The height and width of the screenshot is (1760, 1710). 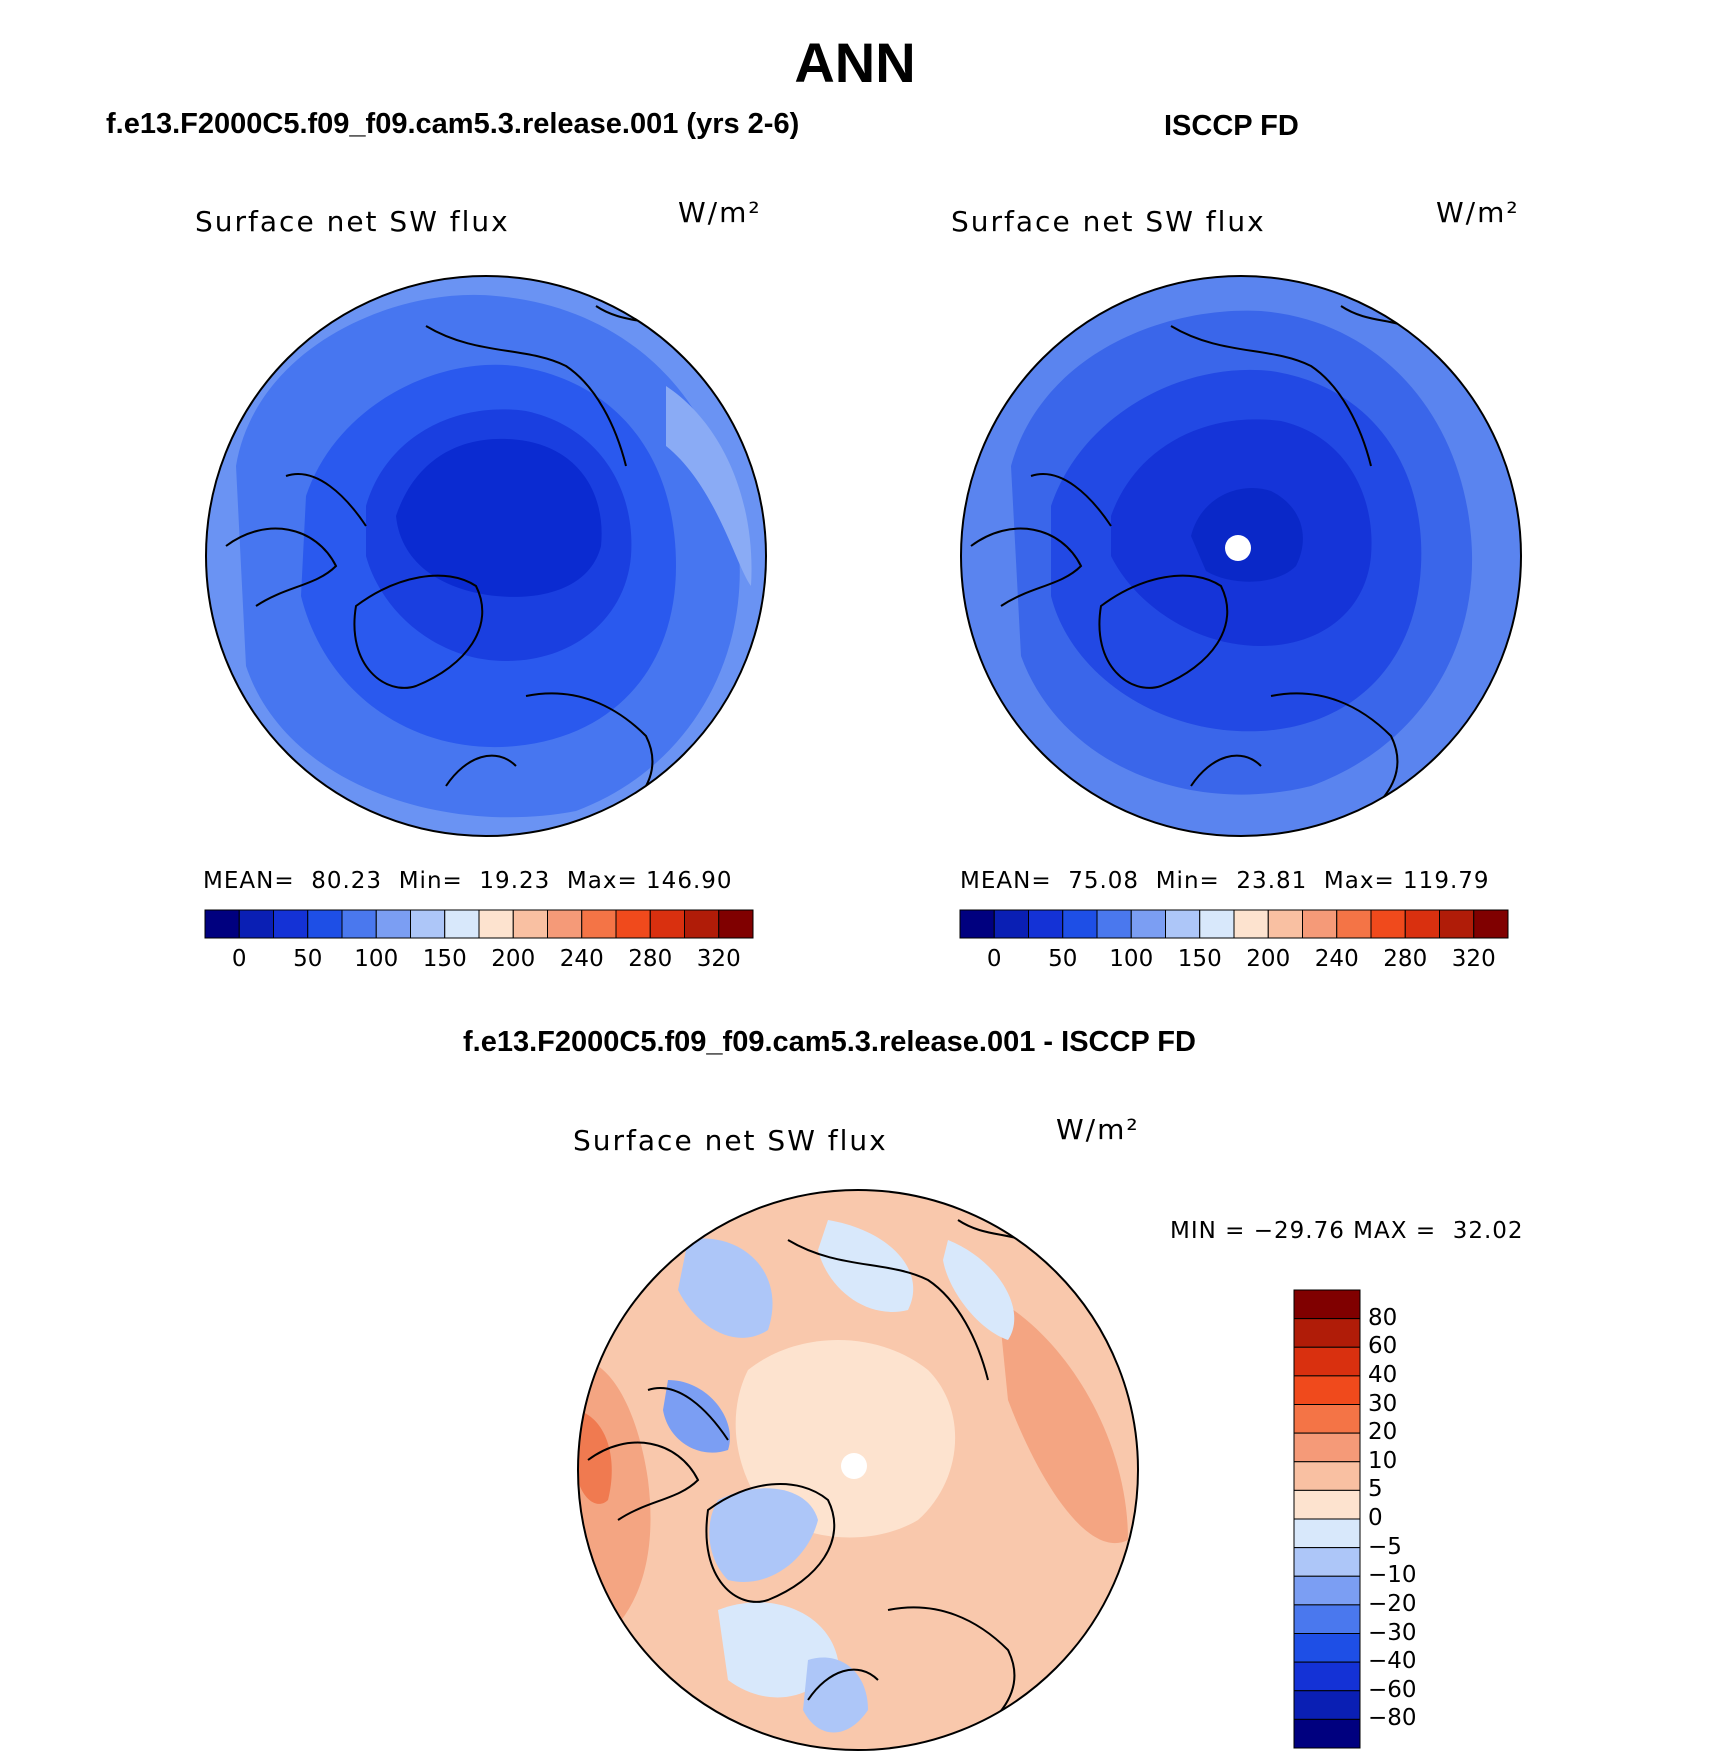 I want to click on diff-max-label: MAX =, so click(x=1395, y=1231).